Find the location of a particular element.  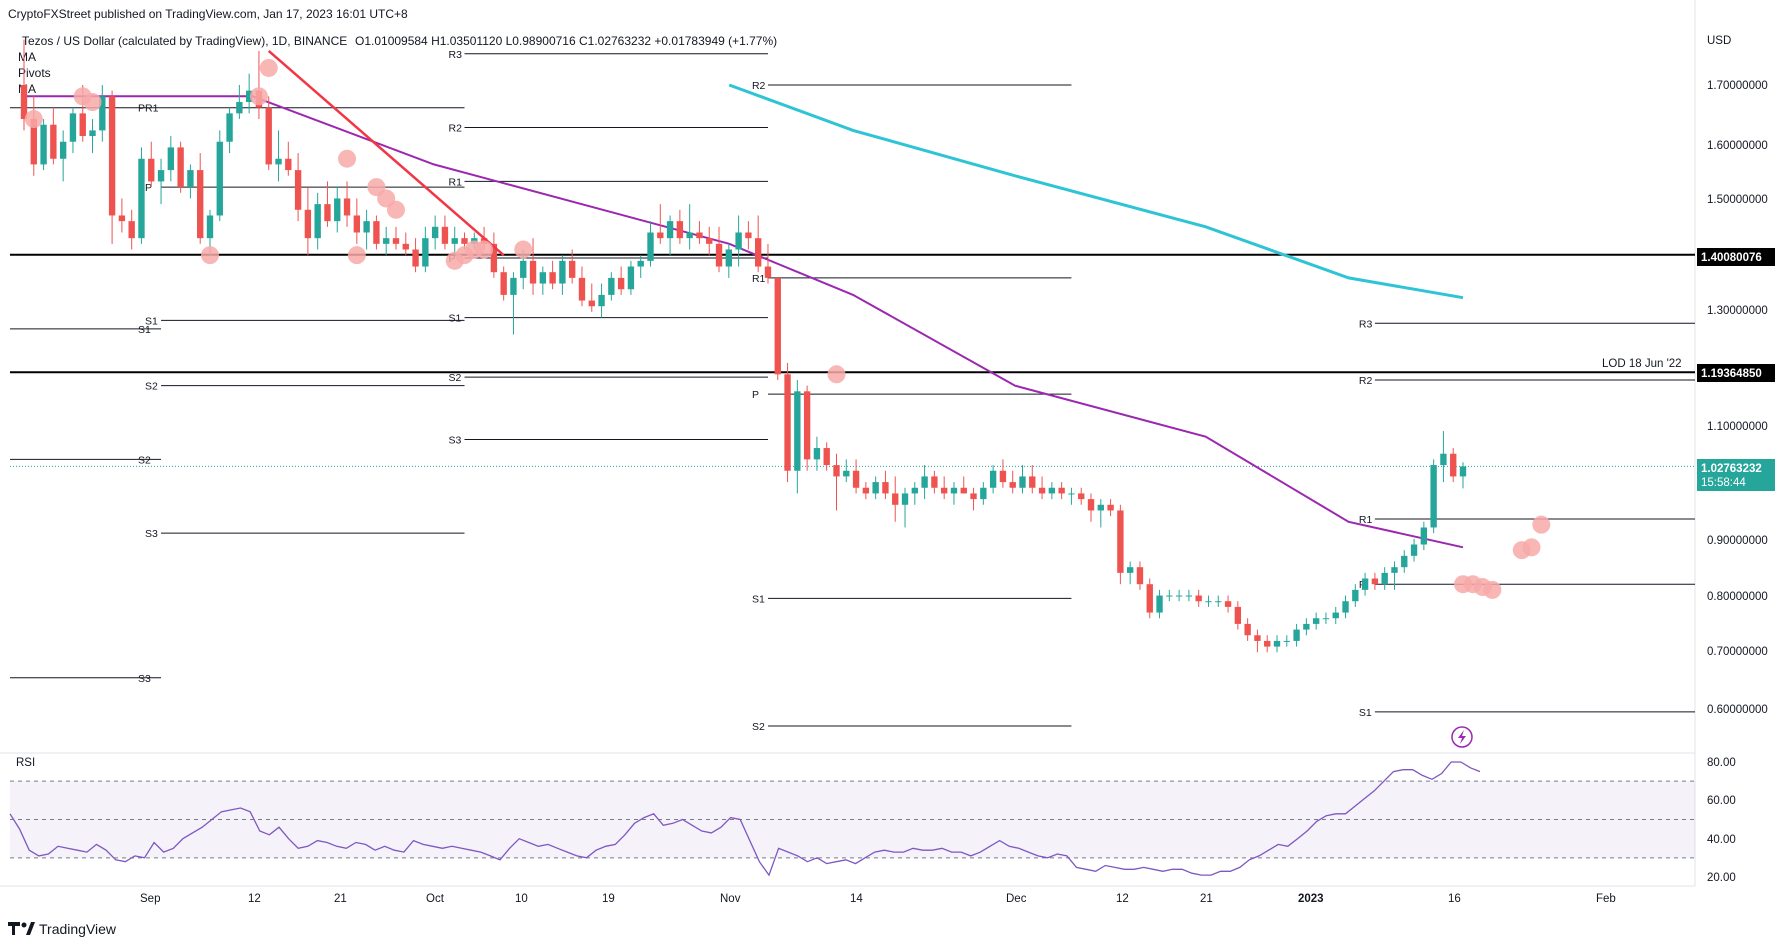

date-tick: Oct is located at coordinates (435, 899).